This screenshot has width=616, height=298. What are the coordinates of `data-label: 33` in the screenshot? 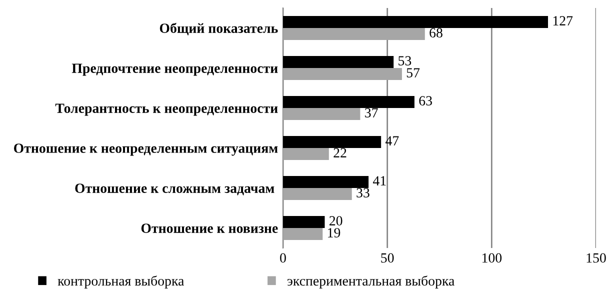 It's located at (363, 193).